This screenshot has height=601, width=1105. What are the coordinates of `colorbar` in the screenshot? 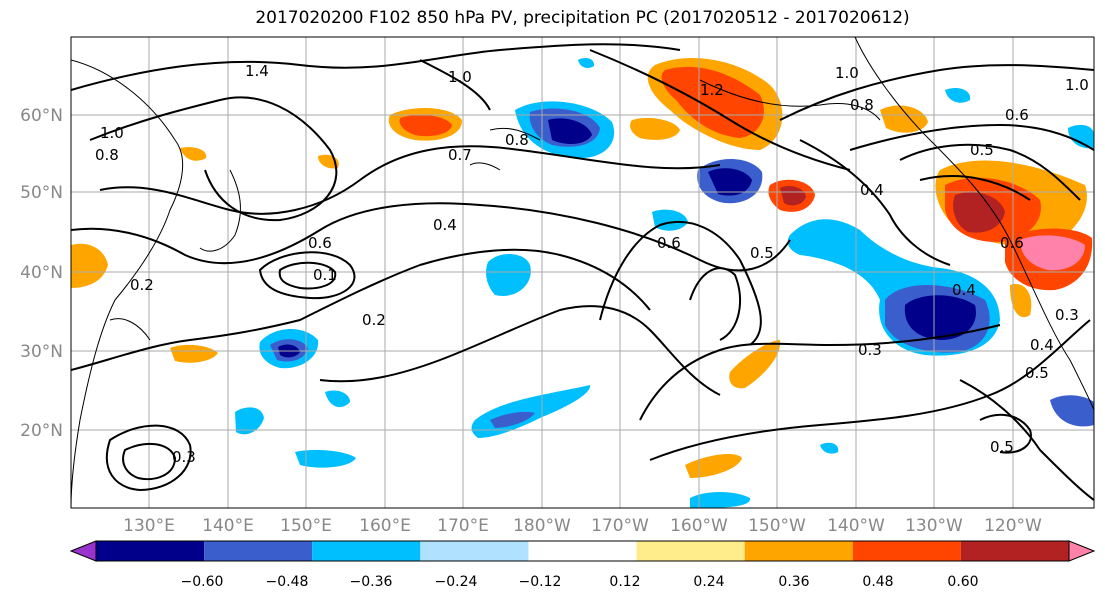 It's located at (582, 551).